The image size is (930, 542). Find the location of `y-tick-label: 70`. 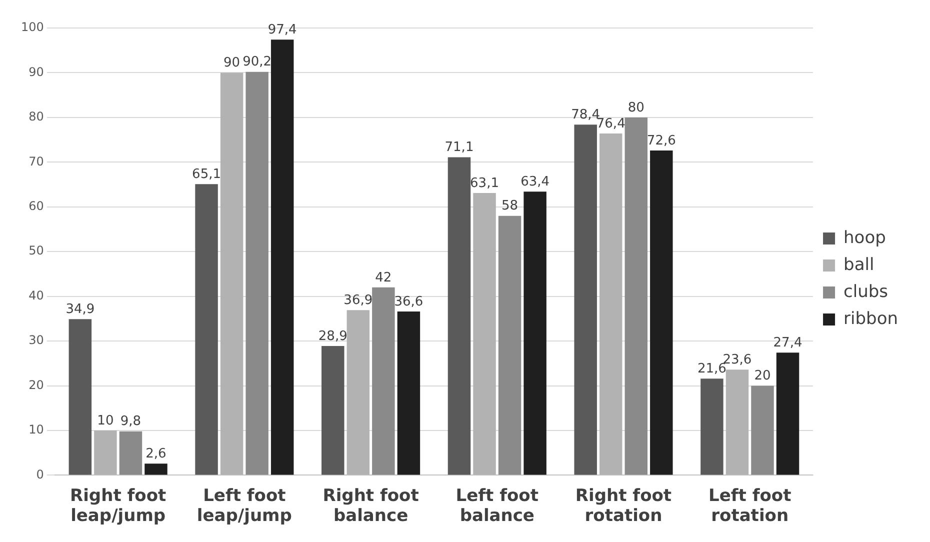

y-tick-label: 70 is located at coordinates (36, 161).